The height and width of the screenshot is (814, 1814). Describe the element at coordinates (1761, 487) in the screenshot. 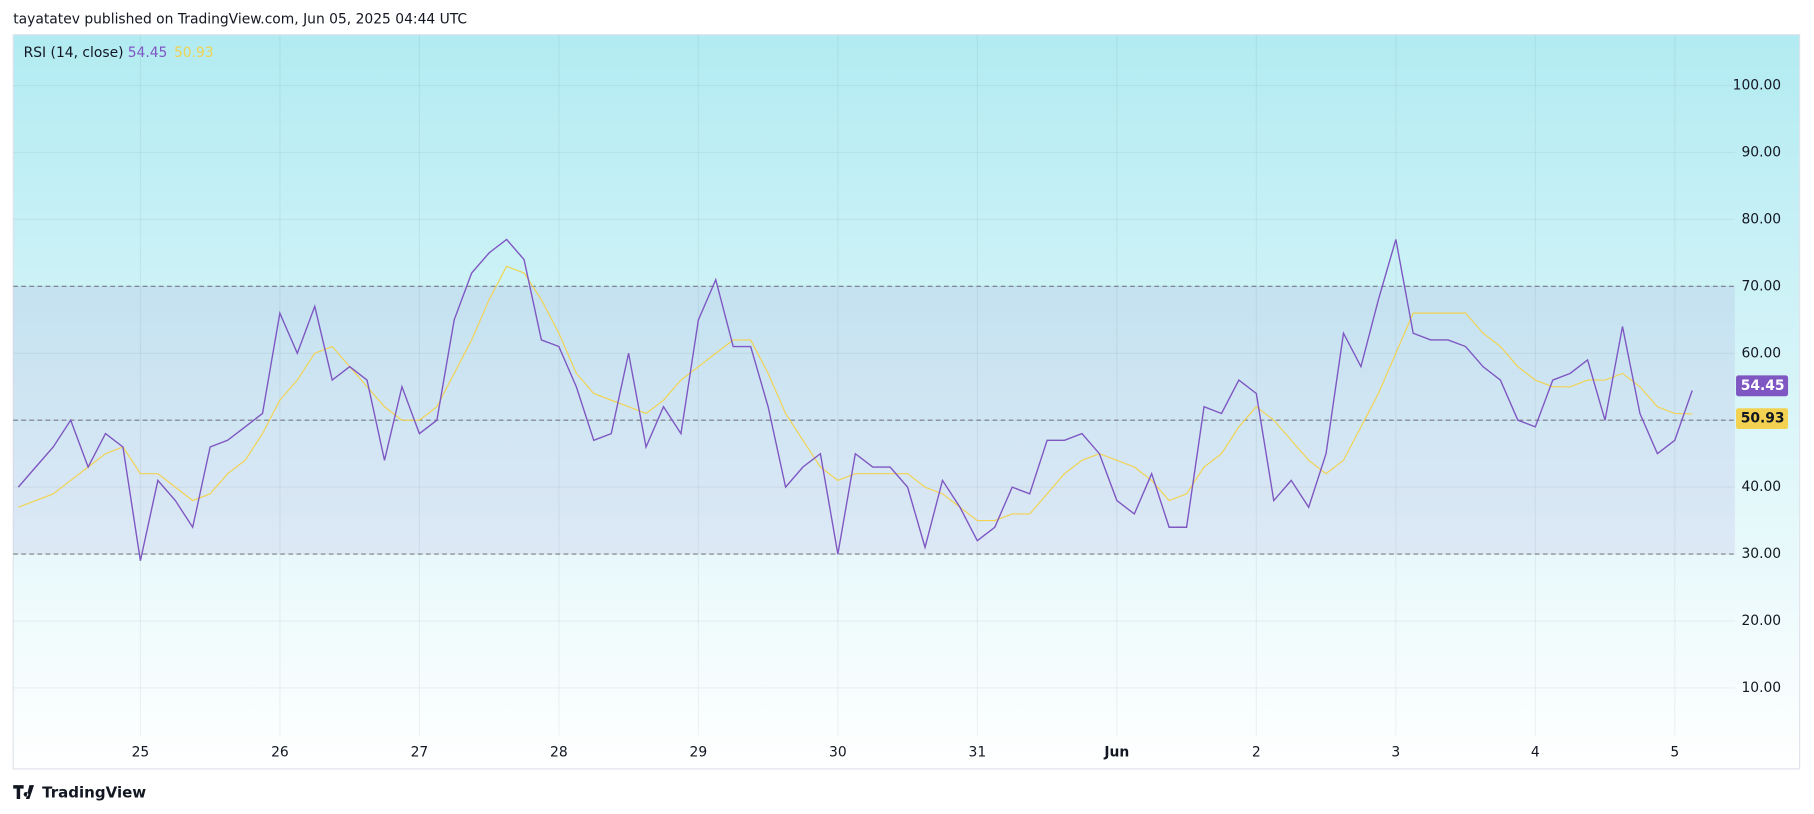

I see `y-tick-label: 40.00` at that location.